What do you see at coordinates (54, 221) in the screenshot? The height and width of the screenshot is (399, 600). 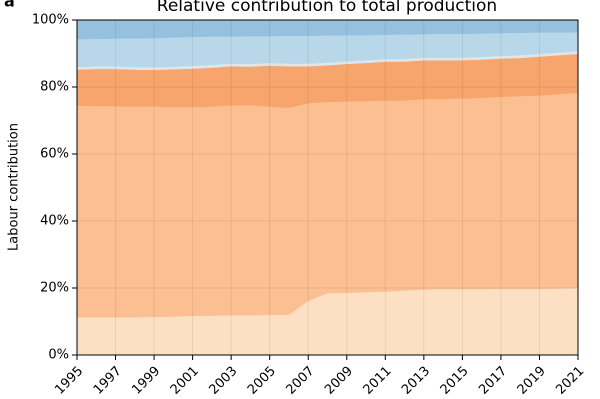 I see `y-tick-label: 40%` at bounding box center [54, 221].